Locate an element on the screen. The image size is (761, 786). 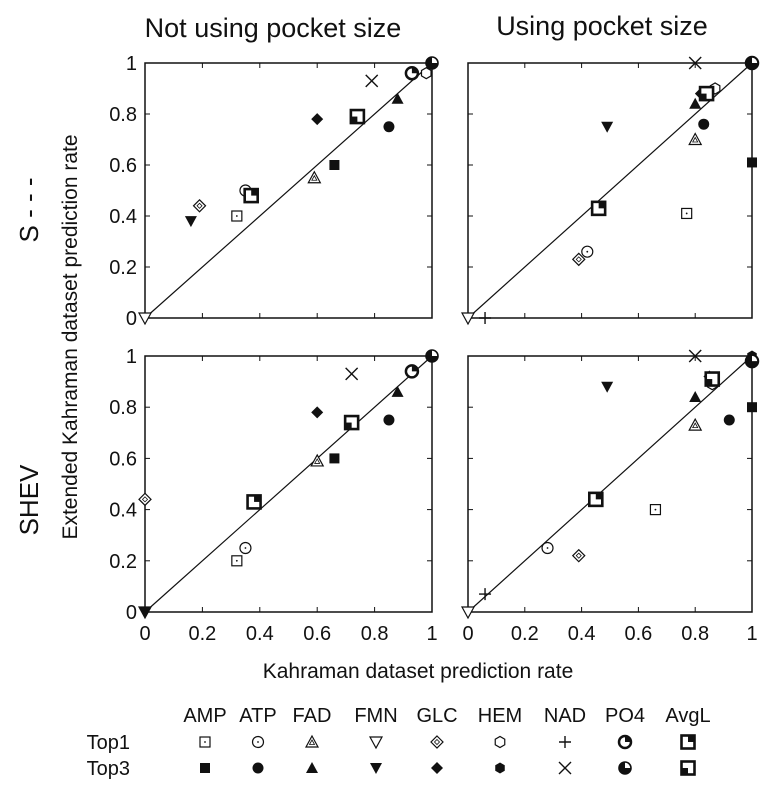
legend-label-avgl: AvgL is located at coordinates (687, 716).